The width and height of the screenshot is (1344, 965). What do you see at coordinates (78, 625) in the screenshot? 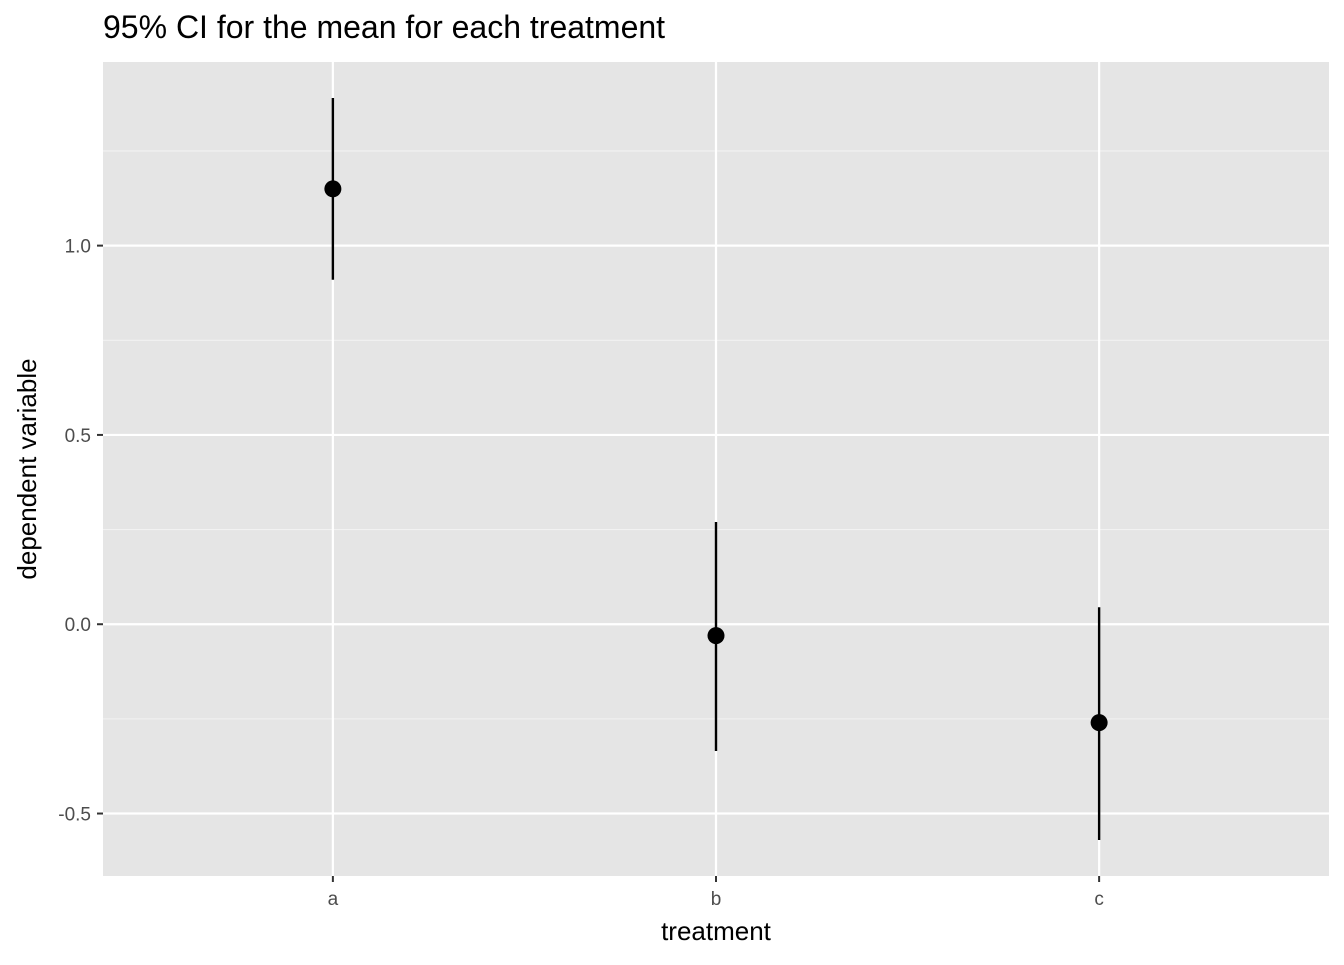
I see `y-tick-label: 0.0` at bounding box center [78, 625].